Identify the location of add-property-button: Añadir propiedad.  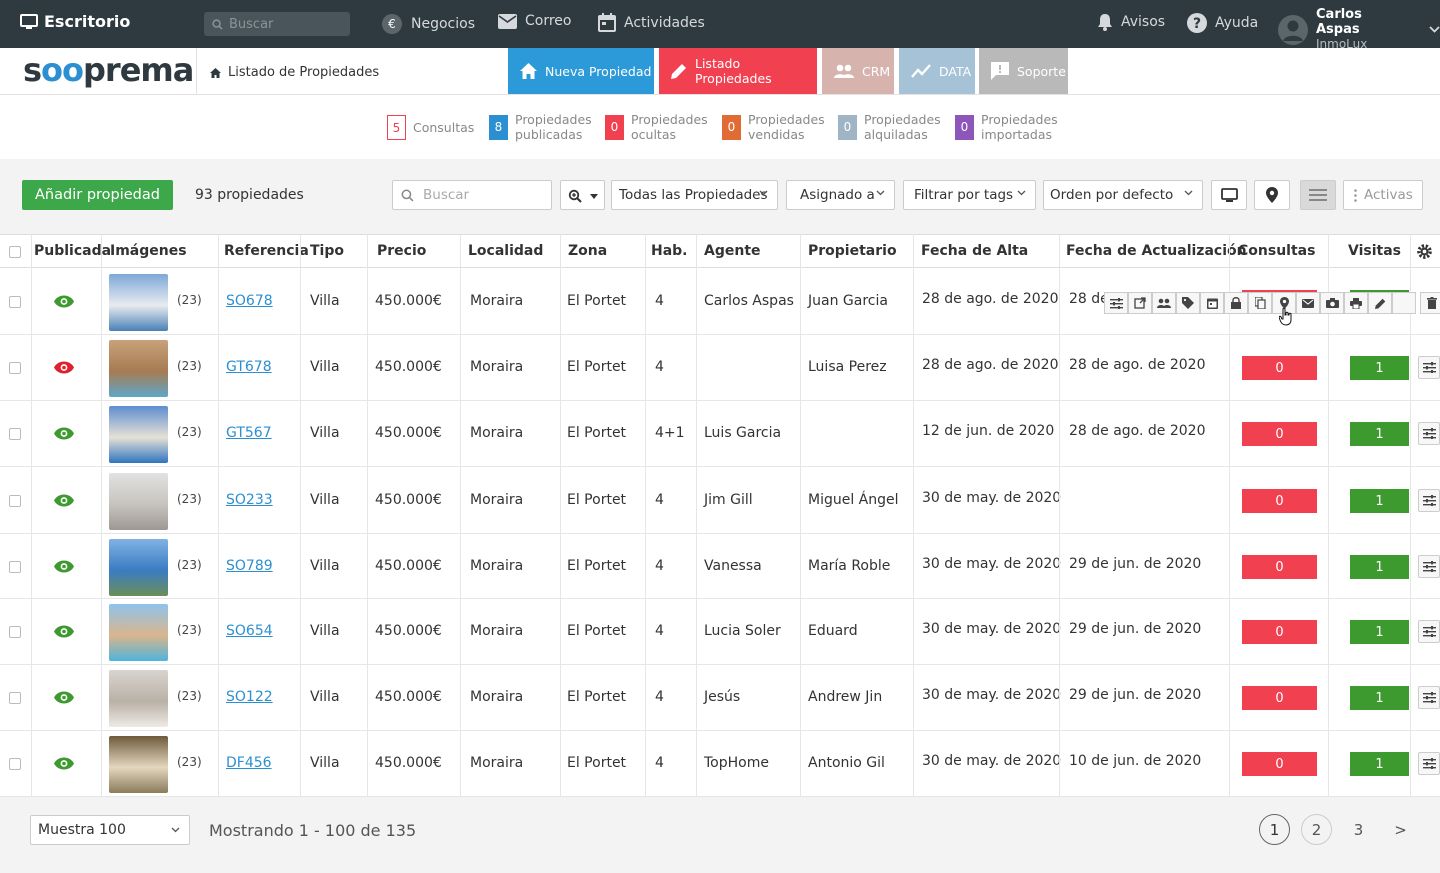
(97, 195).